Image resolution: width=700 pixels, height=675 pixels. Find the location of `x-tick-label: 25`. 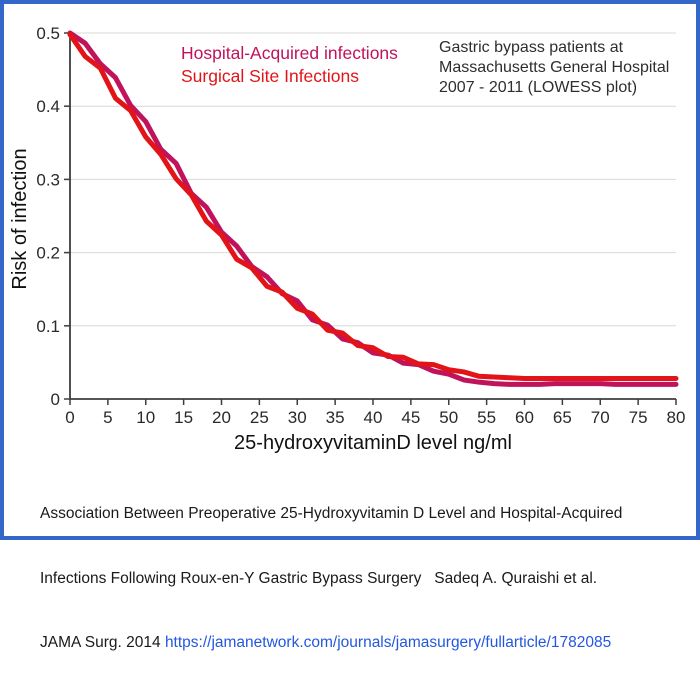

x-tick-label: 25 is located at coordinates (259, 417).